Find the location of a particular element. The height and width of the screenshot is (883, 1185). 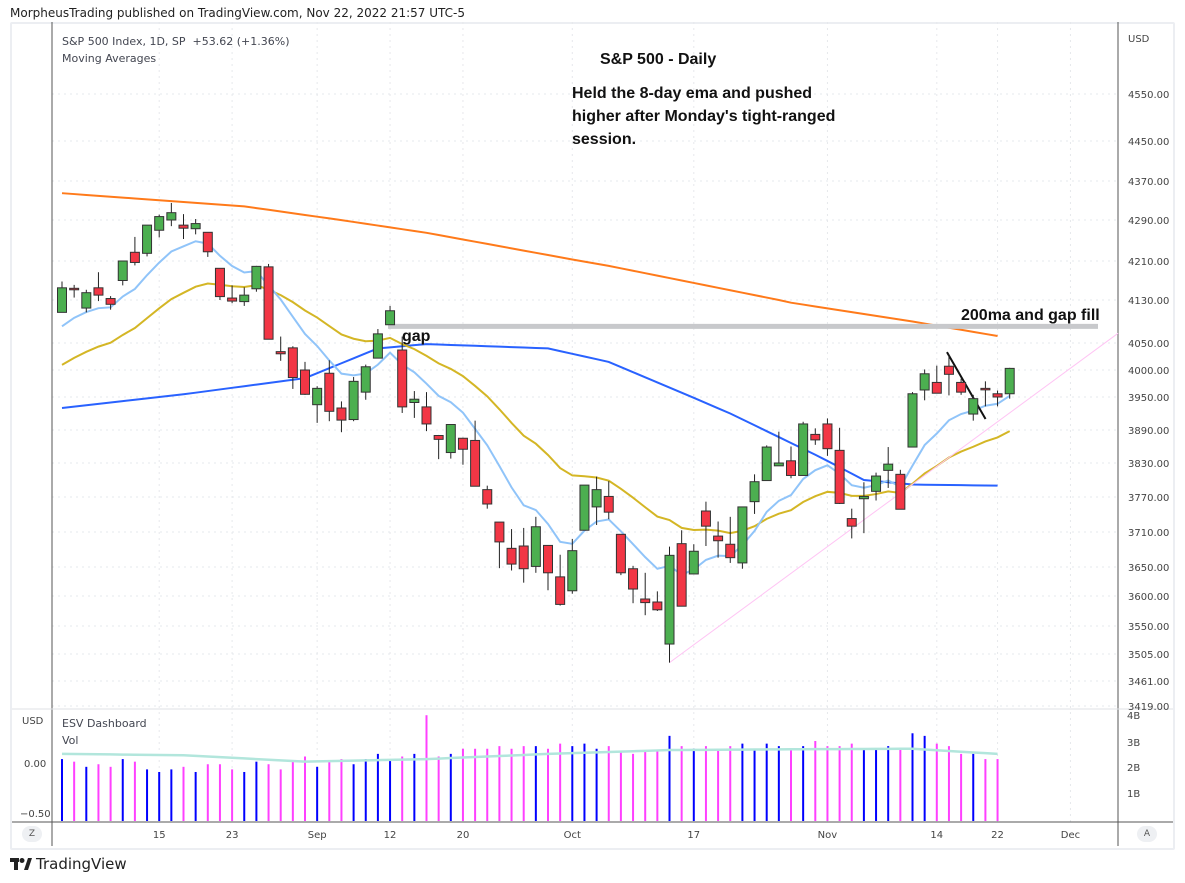

indicator-legend: Moving Averages is located at coordinates (109, 58).